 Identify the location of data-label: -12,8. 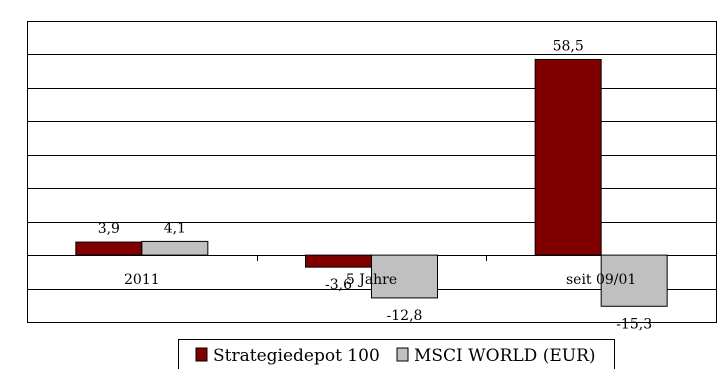
(405, 316).